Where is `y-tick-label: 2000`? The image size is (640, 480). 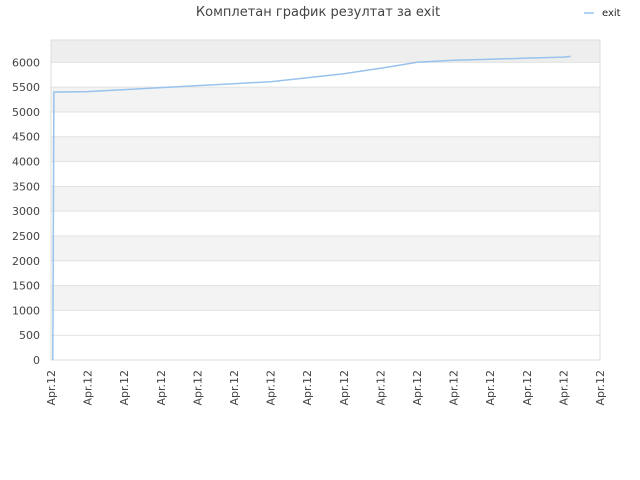
y-tick-label: 2000 is located at coordinates (26, 261).